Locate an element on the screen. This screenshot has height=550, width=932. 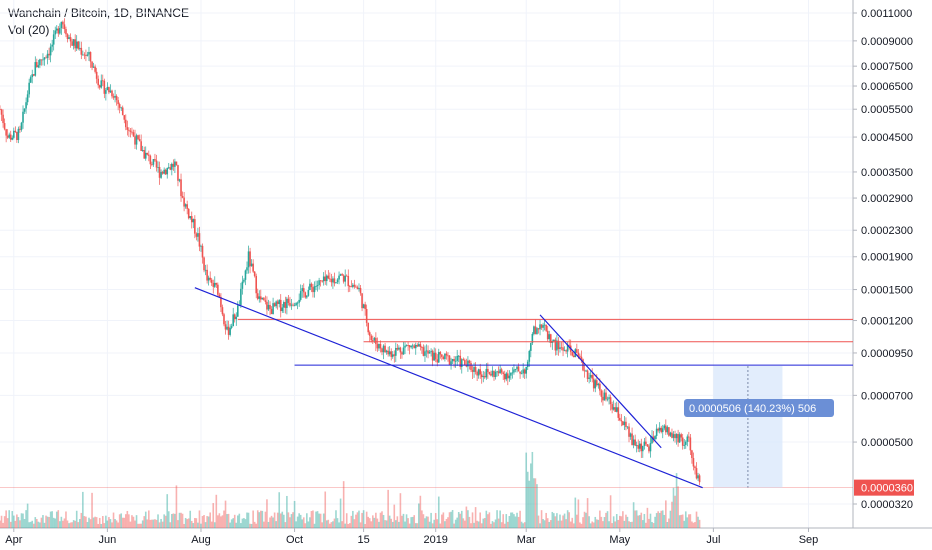
price-axis-tick-label: 0.0000320 is located at coordinates (887, 505).